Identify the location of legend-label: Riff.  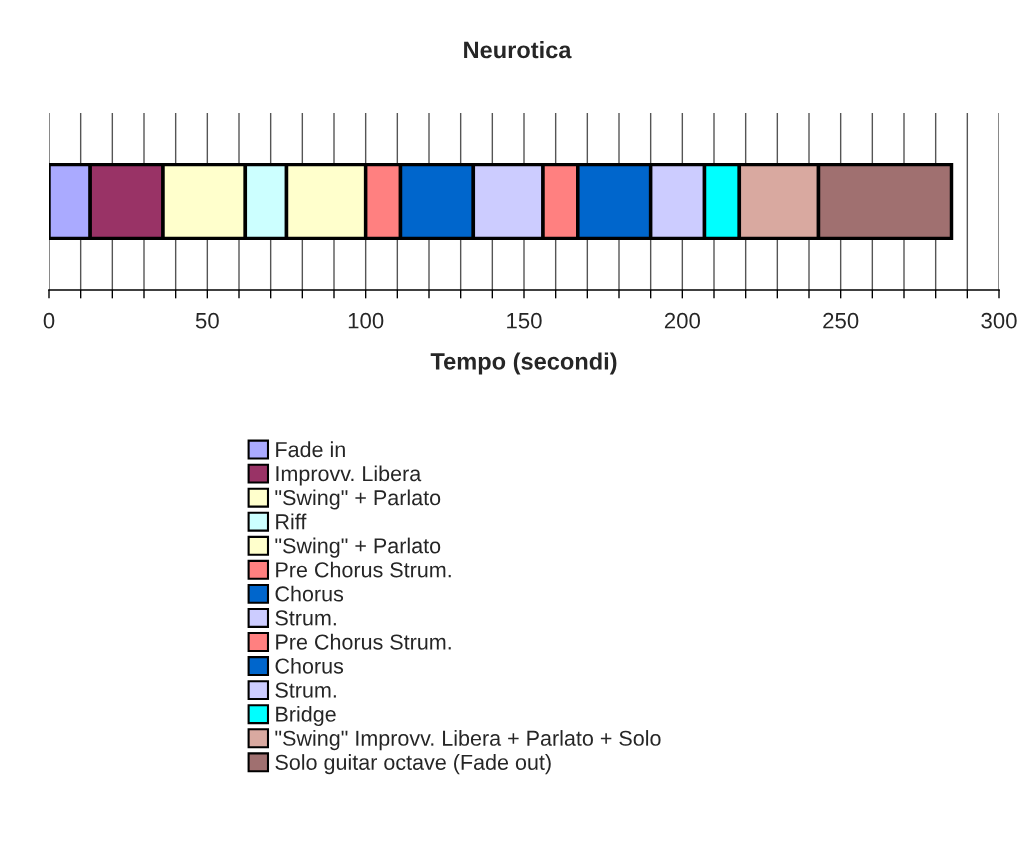
(291, 521).